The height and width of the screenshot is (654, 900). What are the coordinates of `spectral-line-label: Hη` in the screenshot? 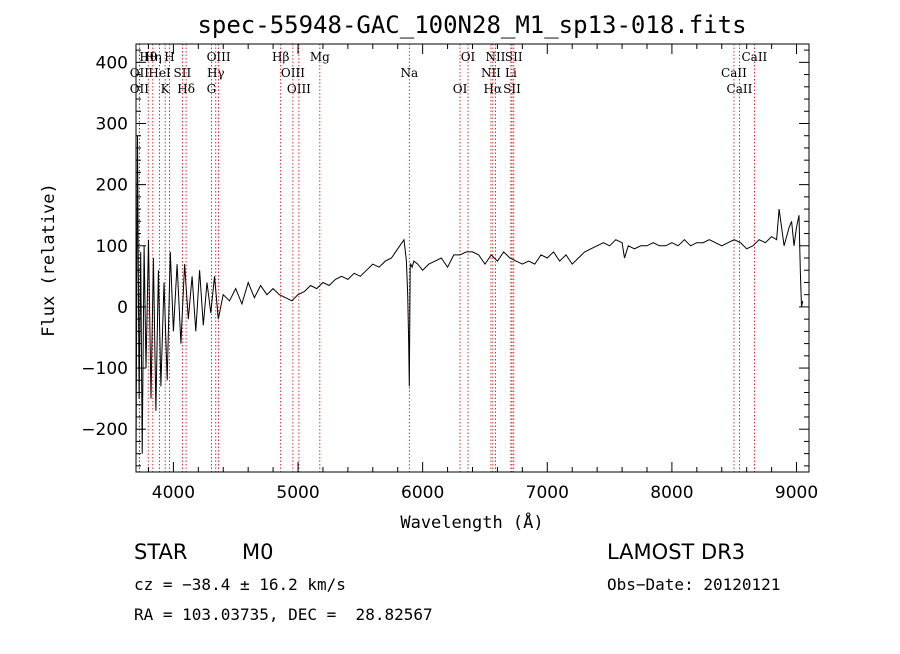 It's located at (153, 57).